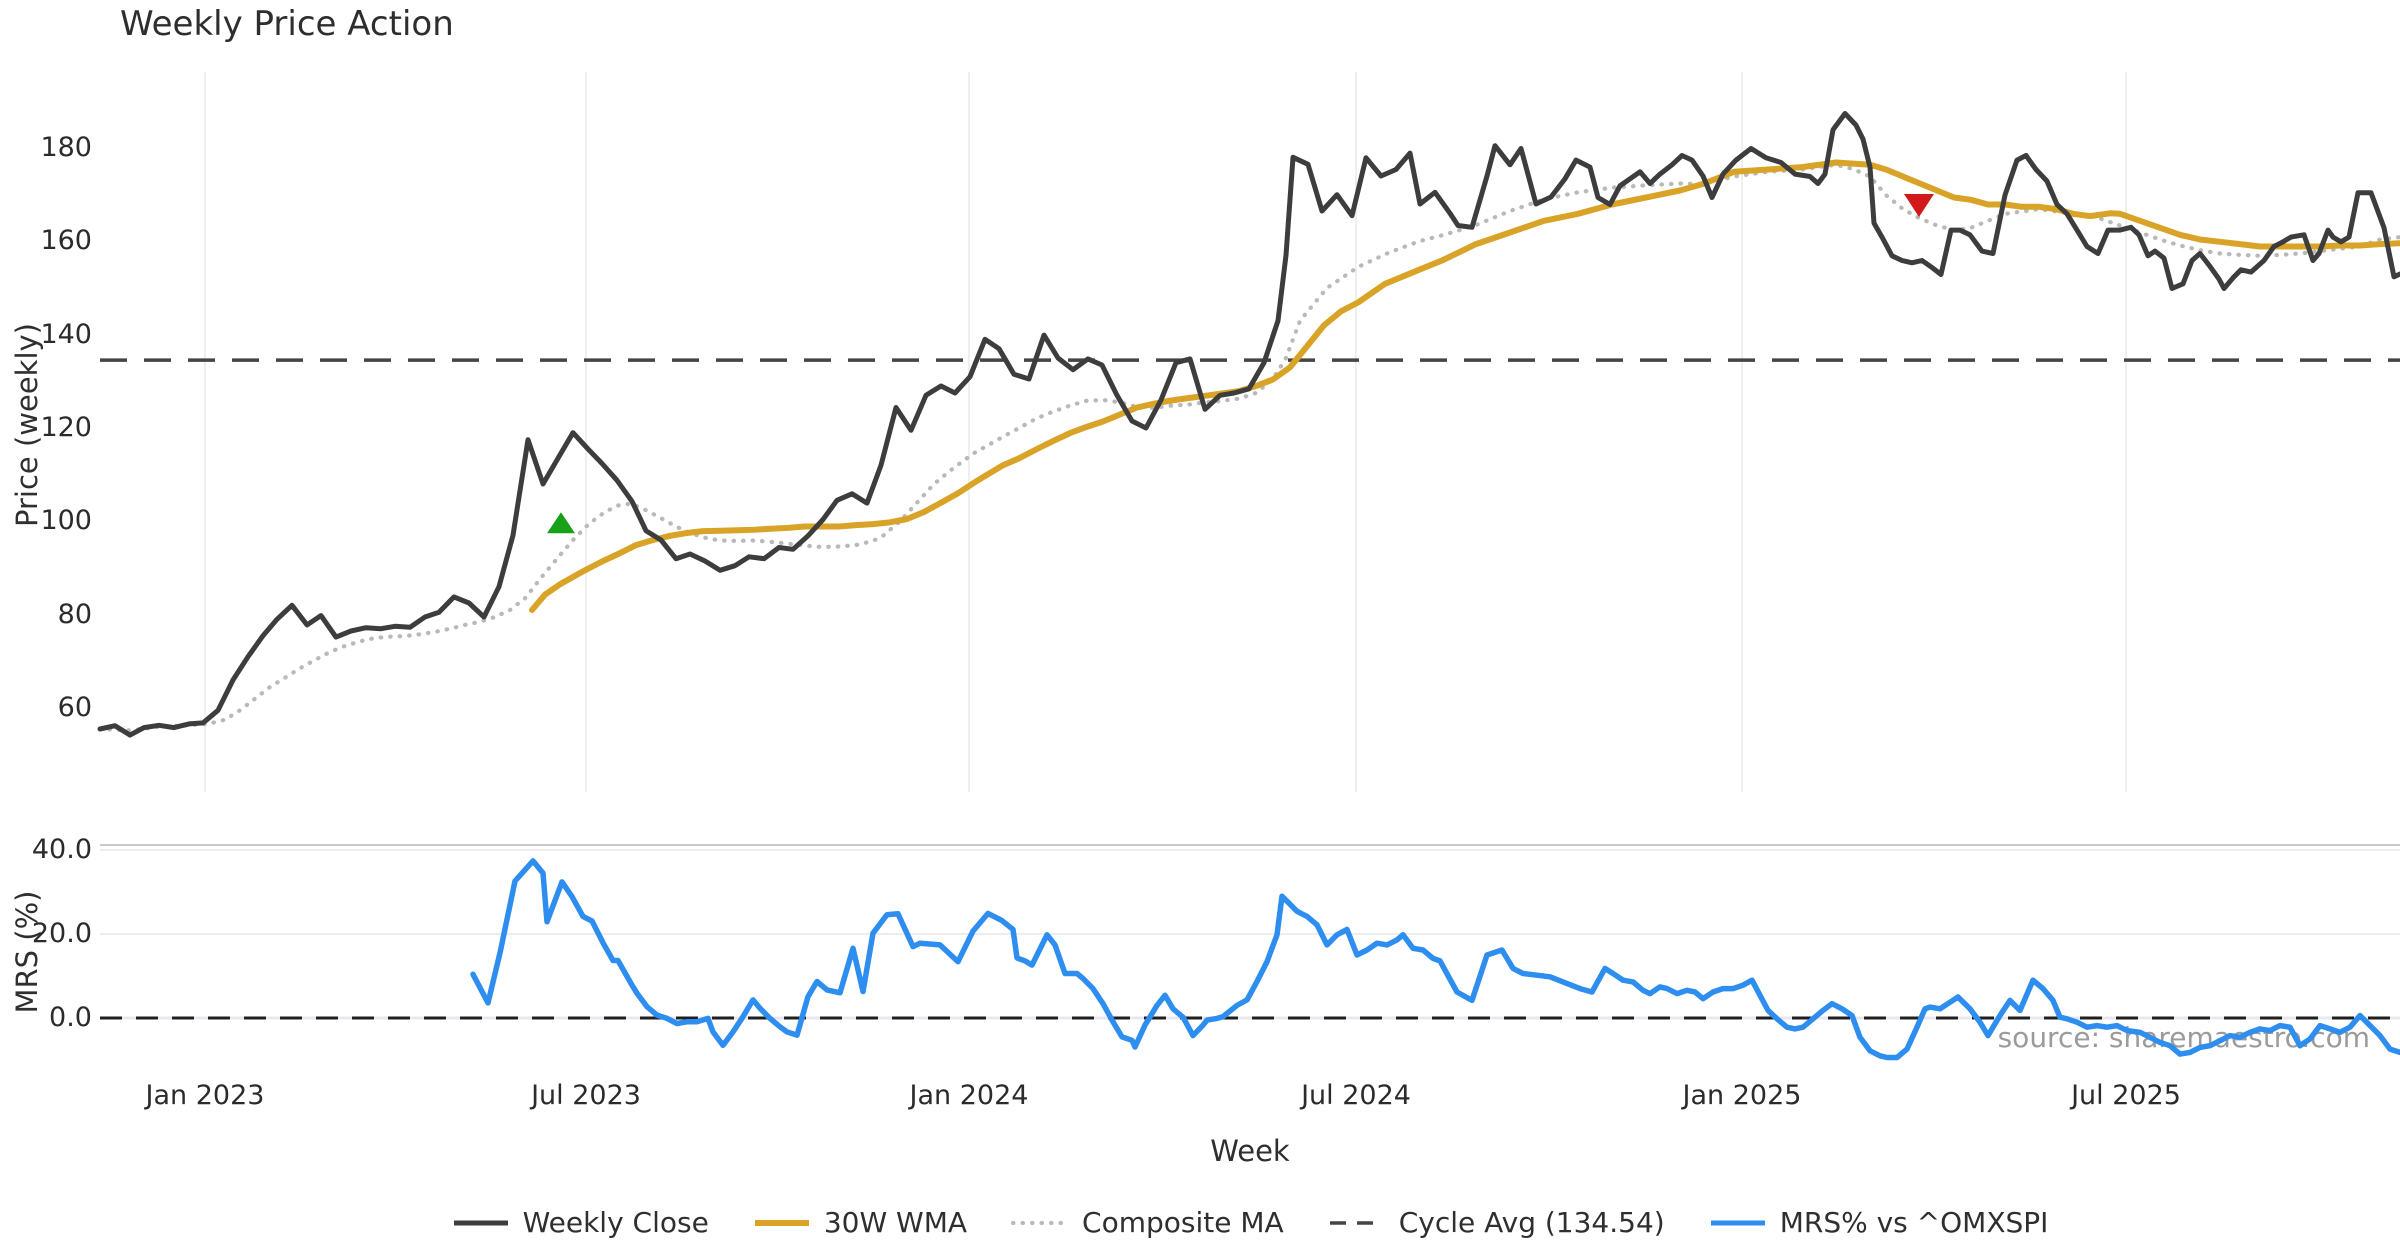 Image resolution: width=2400 pixels, height=1260 pixels. What do you see at coordinates (74, 707) in the screenshot?
I see `price-tick-60: 60` at bounding box center [74, 707].